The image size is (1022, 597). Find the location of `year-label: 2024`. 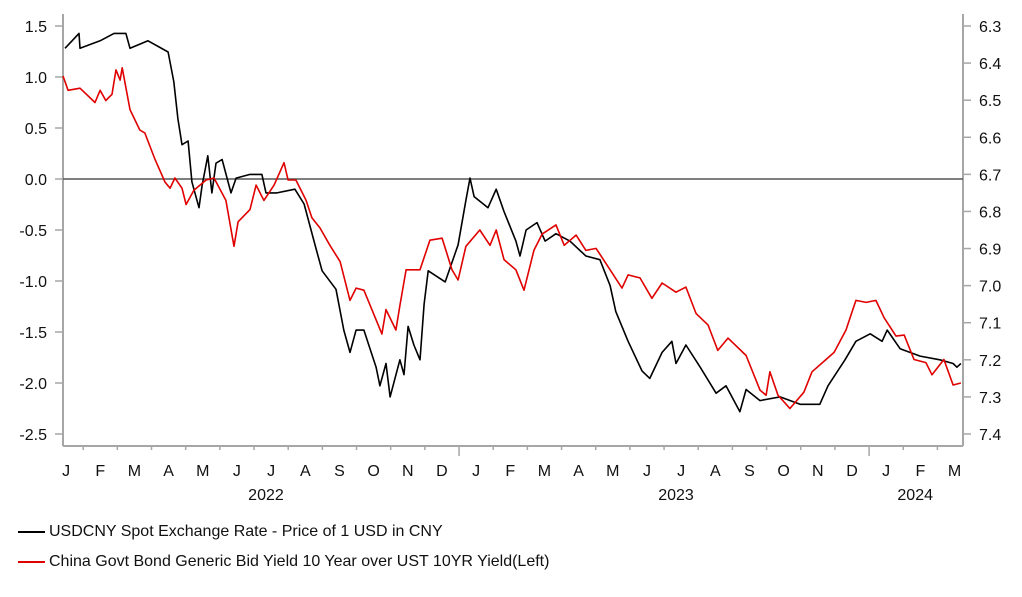

year-label: 2024 is located at coordinates (915, 495).